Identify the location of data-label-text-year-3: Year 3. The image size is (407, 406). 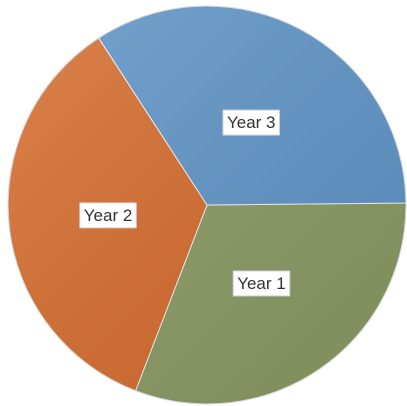
(251, 122).